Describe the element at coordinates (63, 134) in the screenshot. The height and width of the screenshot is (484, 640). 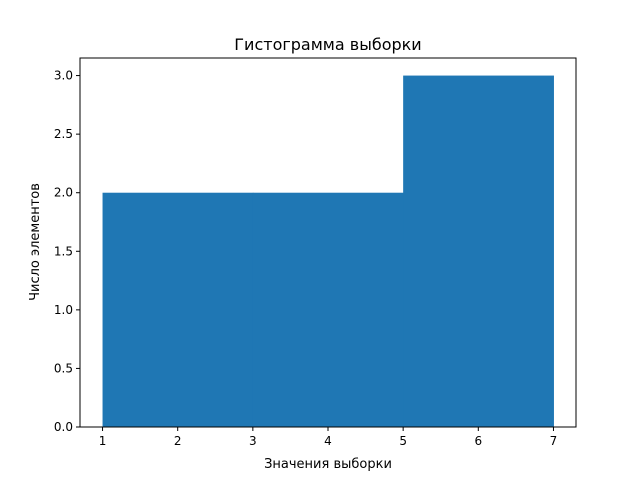
I see `y-tick-label: 2.5` at that location.